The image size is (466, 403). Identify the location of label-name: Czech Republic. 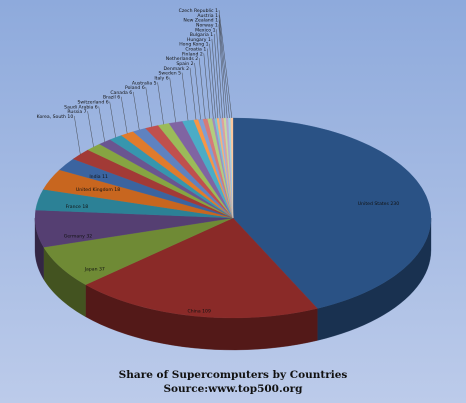
(196, 11).